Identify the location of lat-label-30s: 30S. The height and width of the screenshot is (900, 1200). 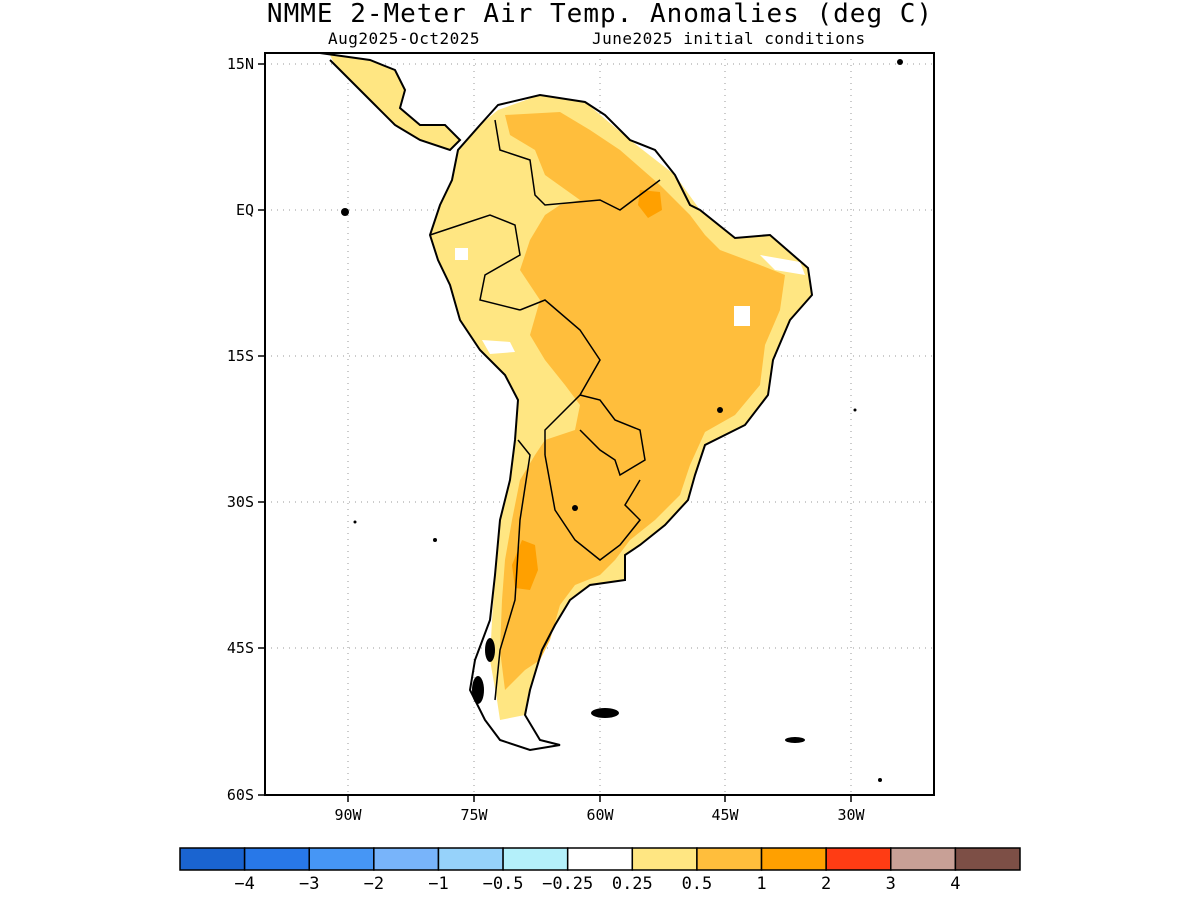
(240, 502).